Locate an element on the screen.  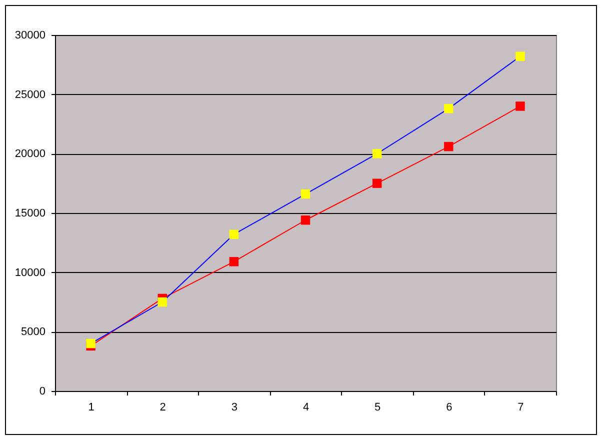
x-tick-label: 3 is located at coordinates (234, 408).